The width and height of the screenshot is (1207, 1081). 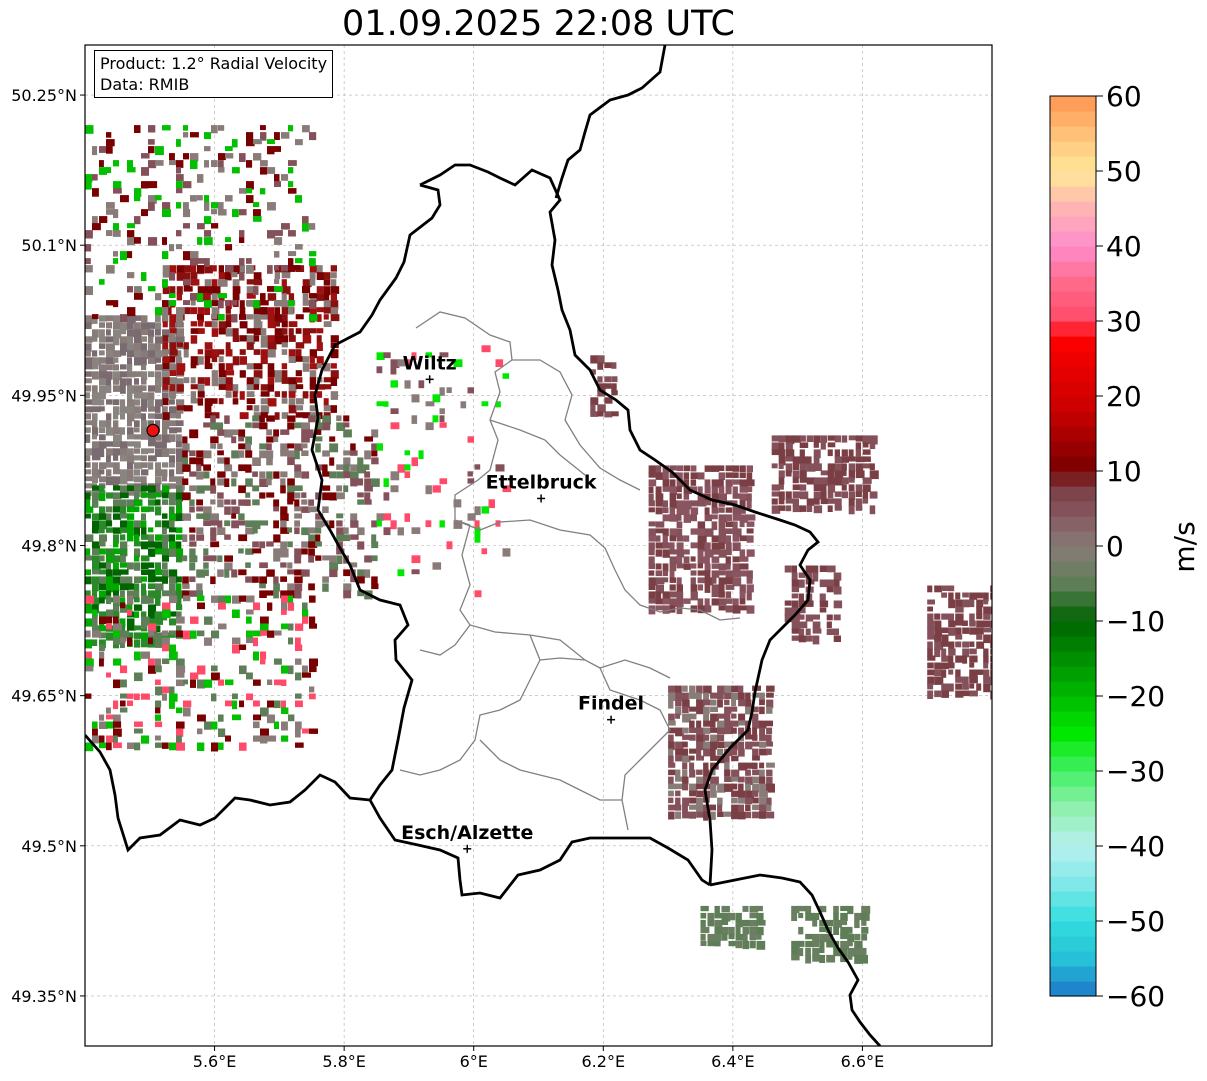 I want to click on colorbar-tick-label: 30, so click(x=1124, y=321).